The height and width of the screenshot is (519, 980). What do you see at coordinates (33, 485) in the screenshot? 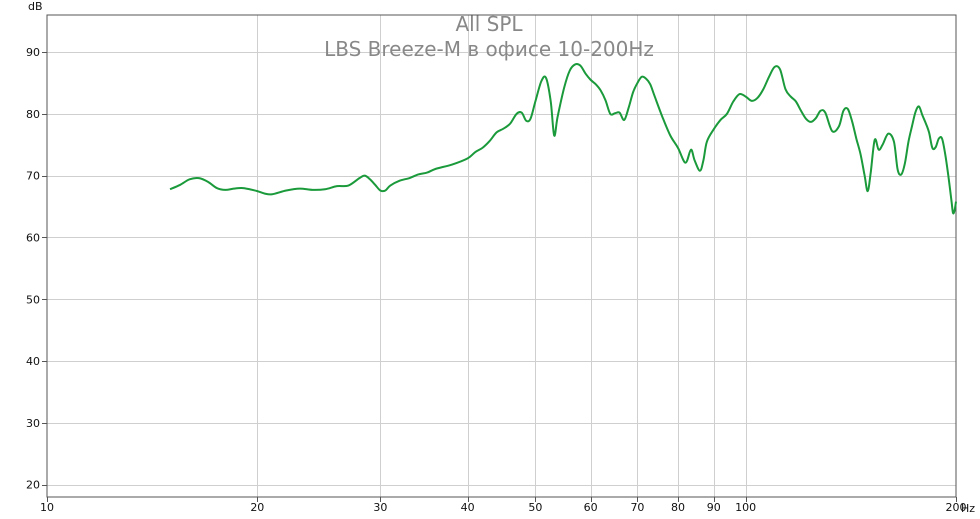
I see `y-tick-label: 20` at bounding box center [33, 485].